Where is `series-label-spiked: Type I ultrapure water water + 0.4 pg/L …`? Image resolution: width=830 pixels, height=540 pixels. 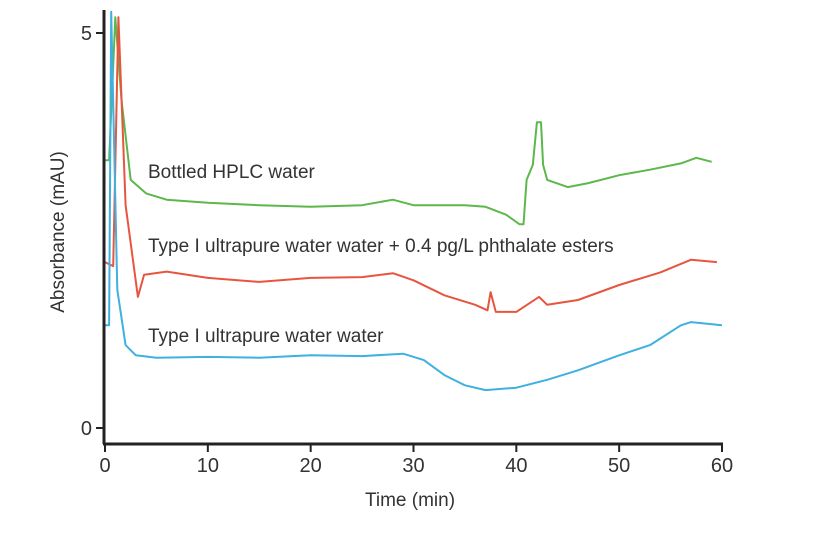 series-label-spiked: Type I ultrapure water water + 0.4 pg/L … is located at coordinates (381, 246).